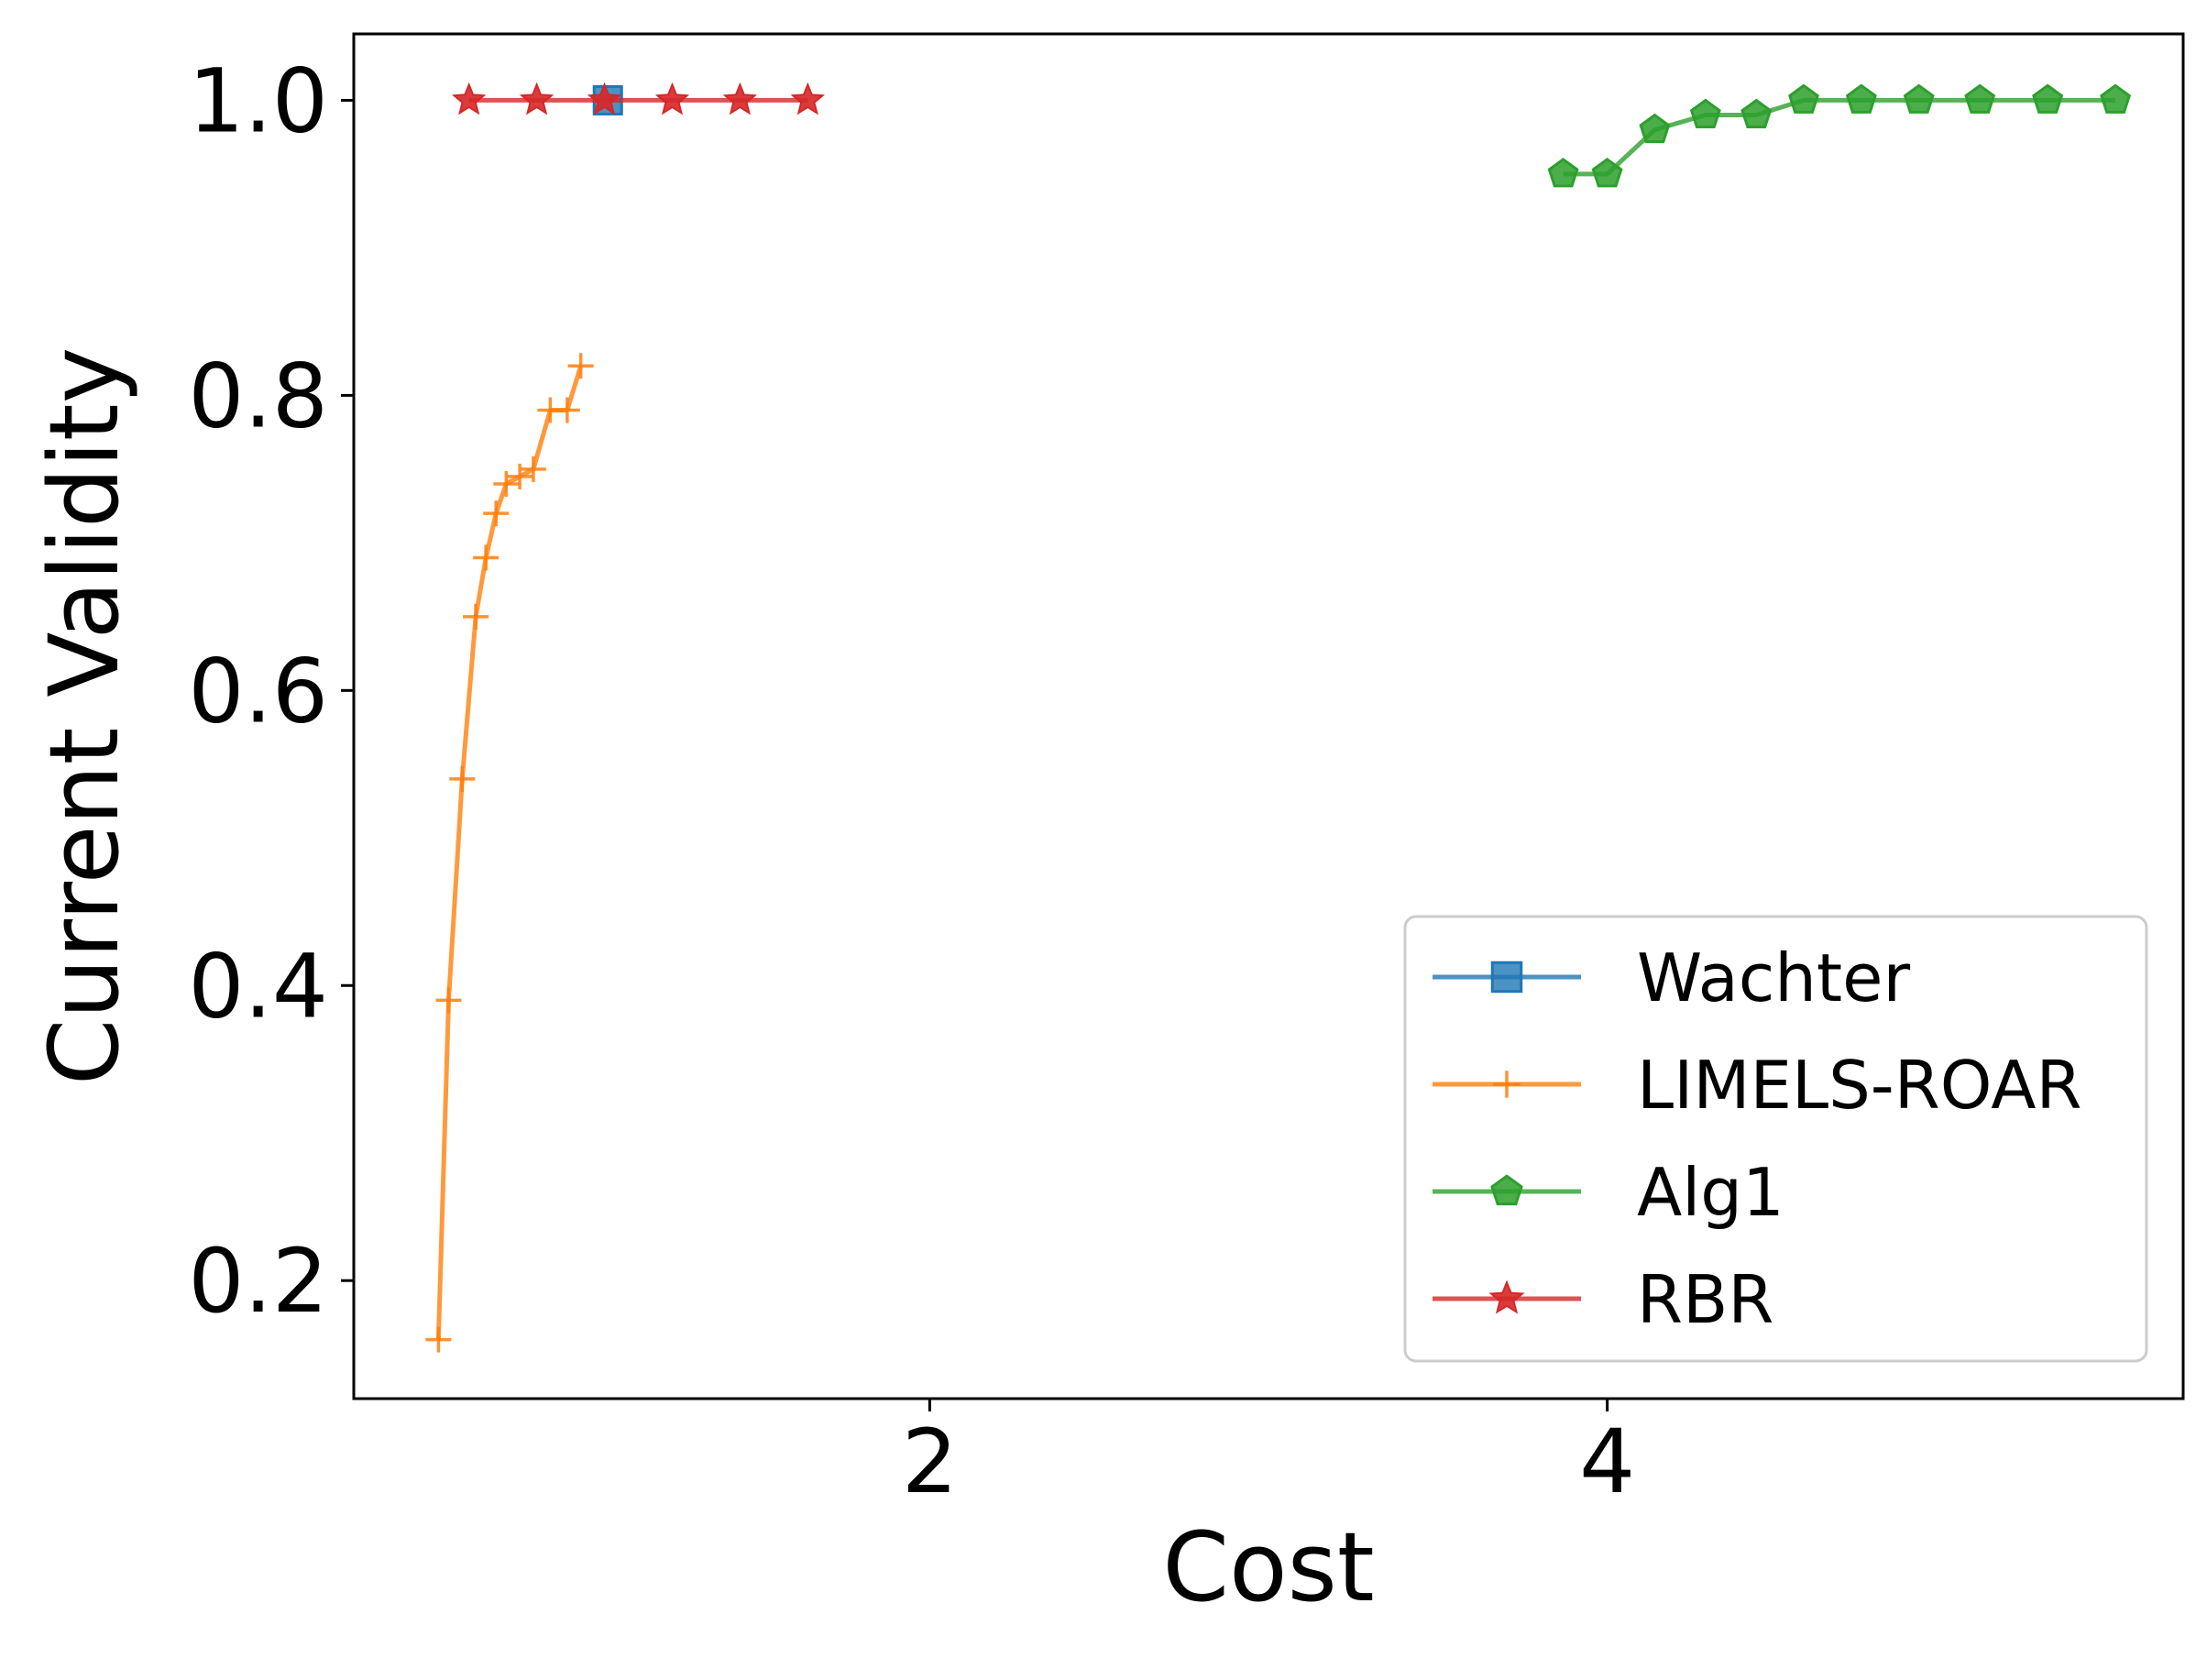 This screenshot has width=2207, height=1680. I want to click on y-axis-title: Current Validity, so click(84, 716).